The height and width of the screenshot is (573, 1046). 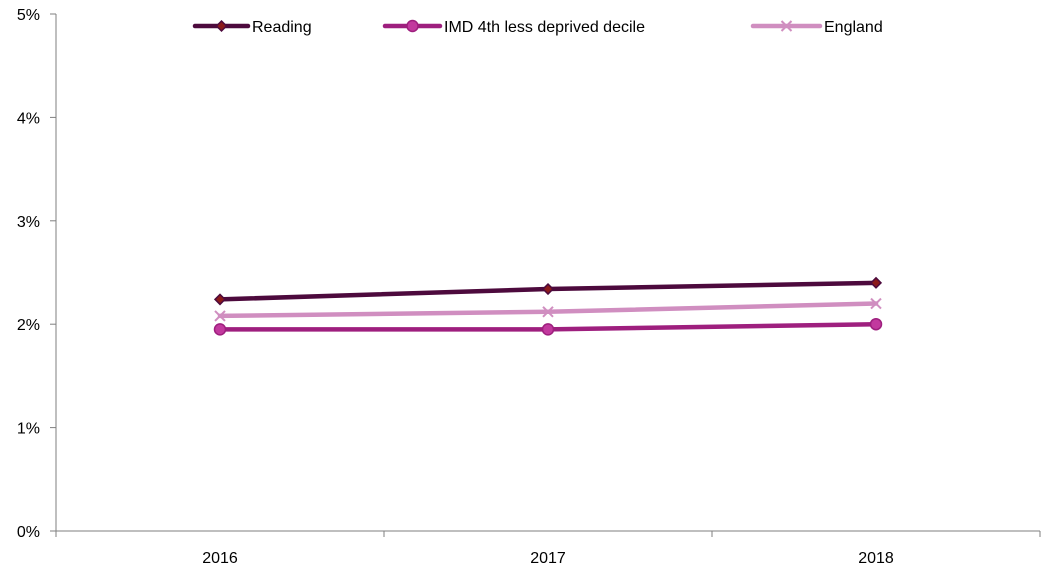 What do you see at coordinates (28, 118) in the screenshot?
I see `y-tick-label: 4%` at bounding box center [28, 118].